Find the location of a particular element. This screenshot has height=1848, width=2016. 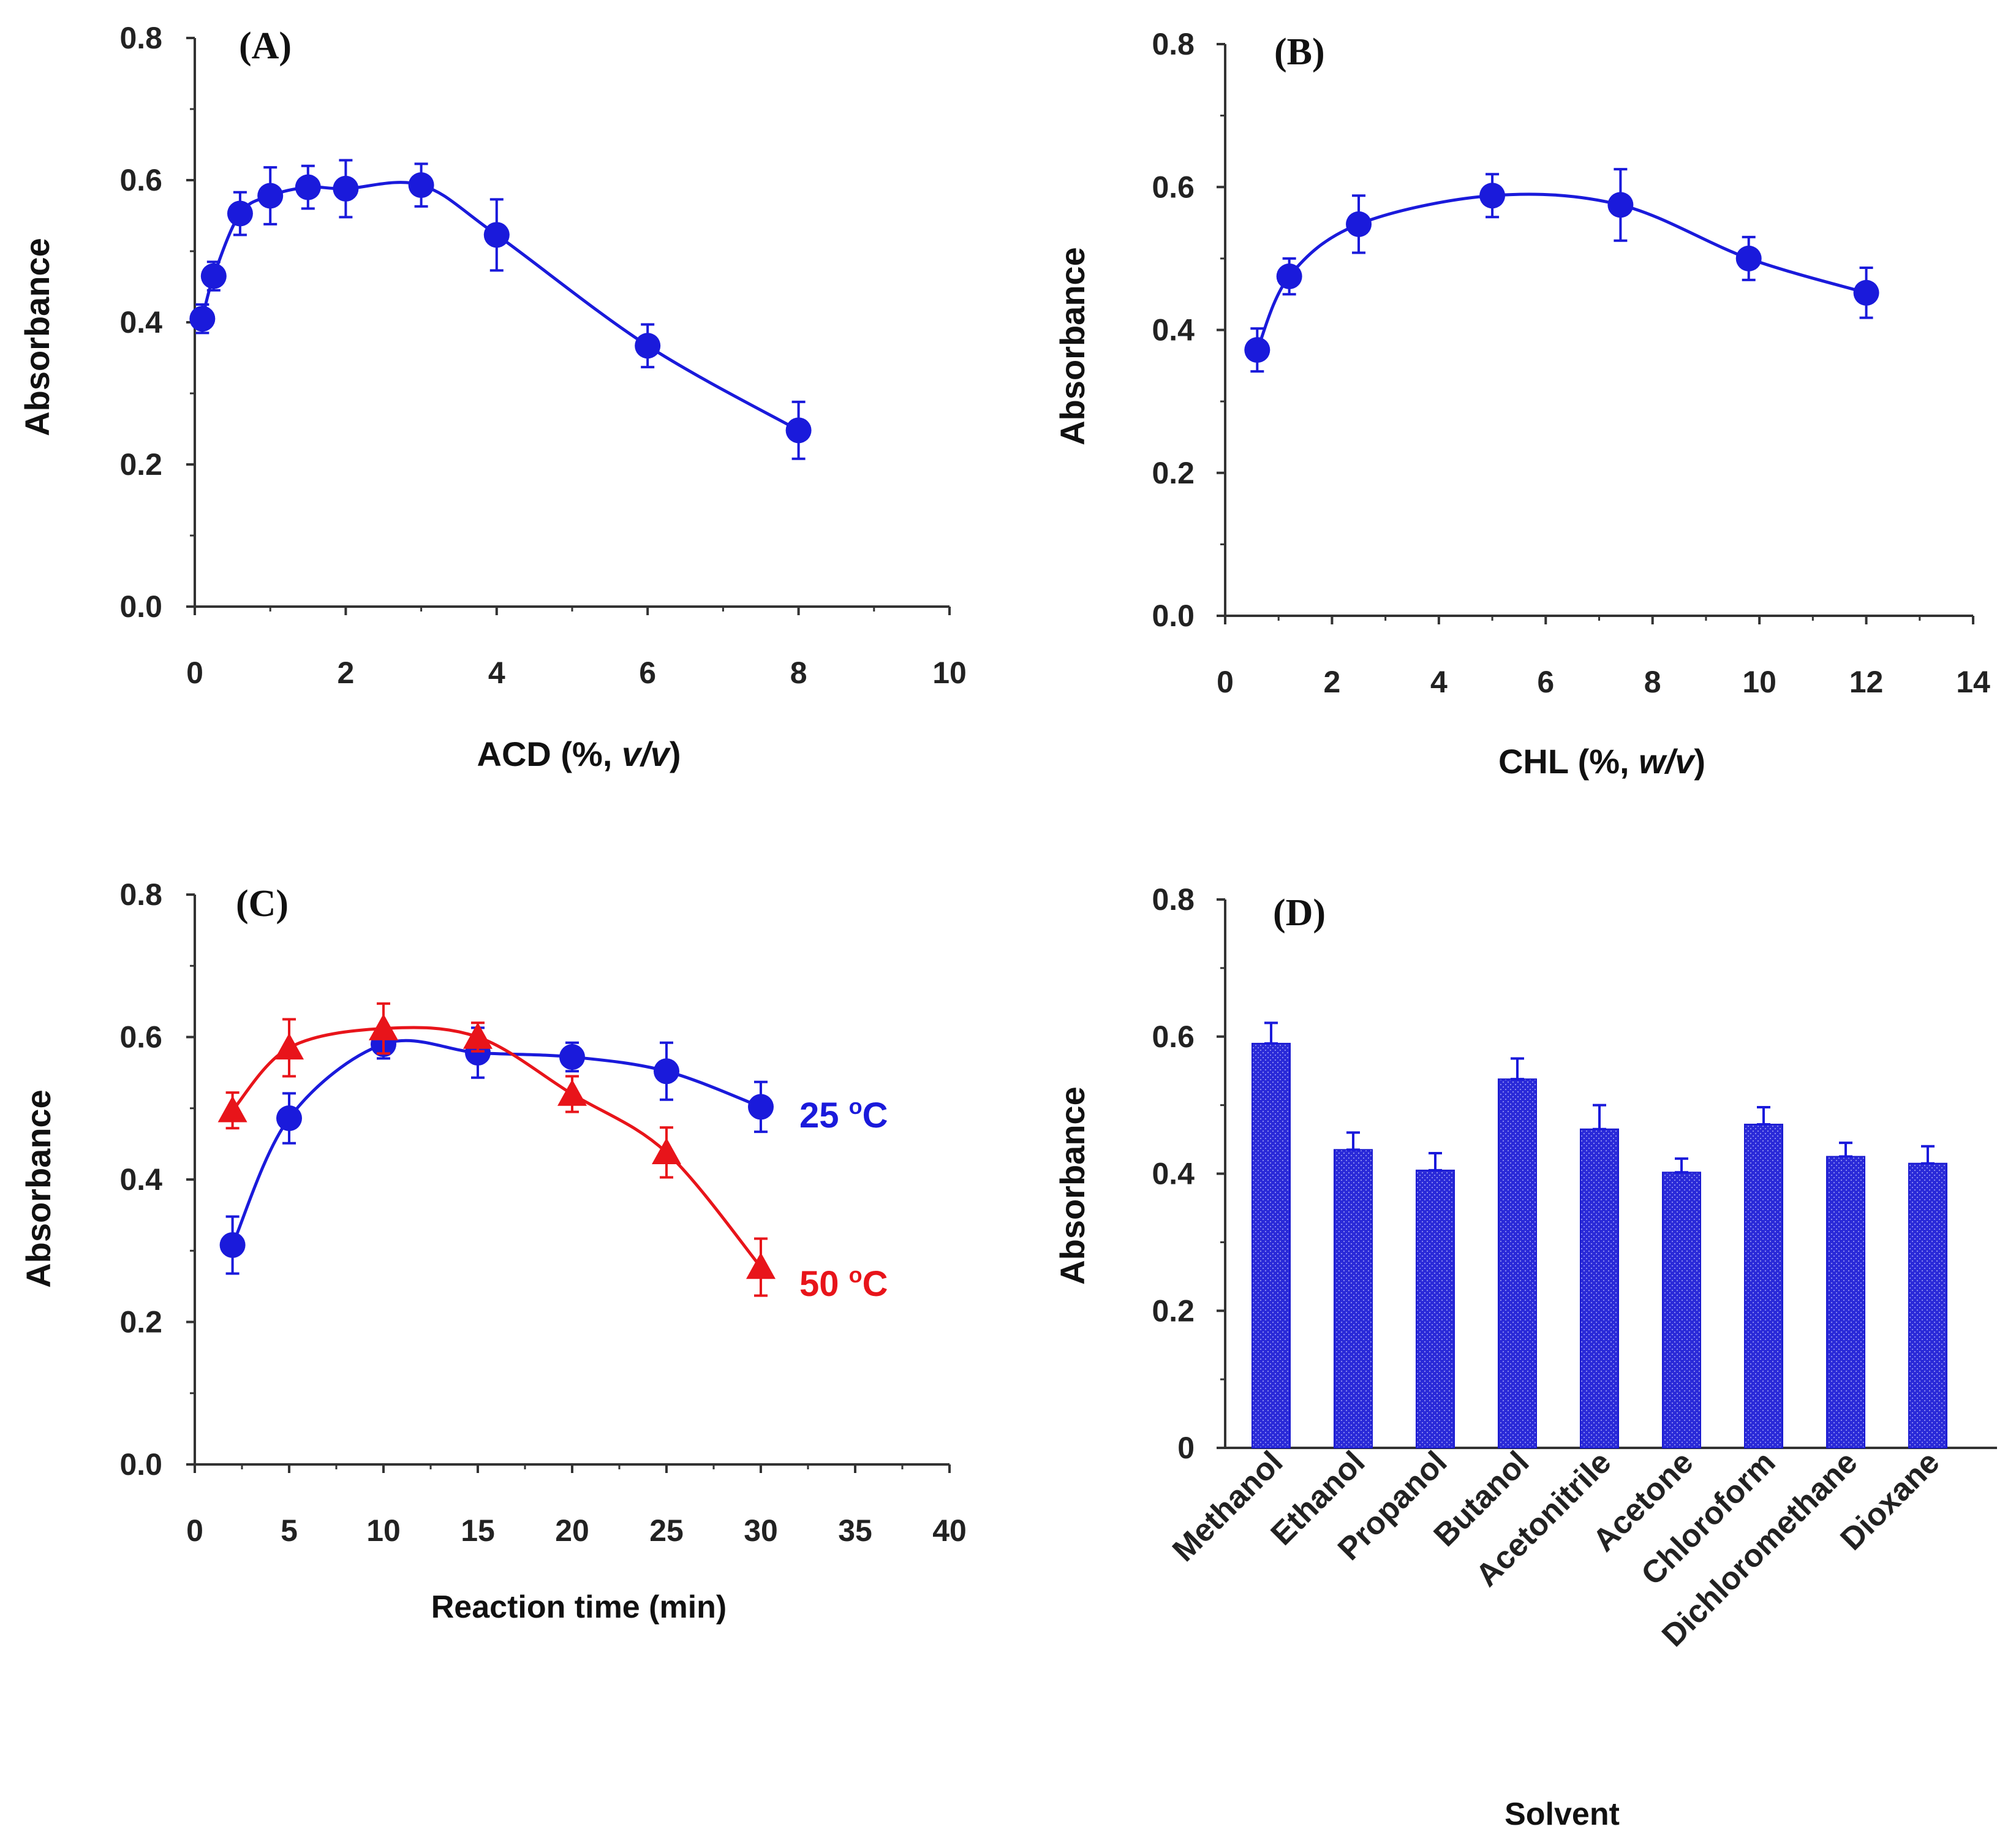

bar-butanol is located at coordinates (1517, 1263).